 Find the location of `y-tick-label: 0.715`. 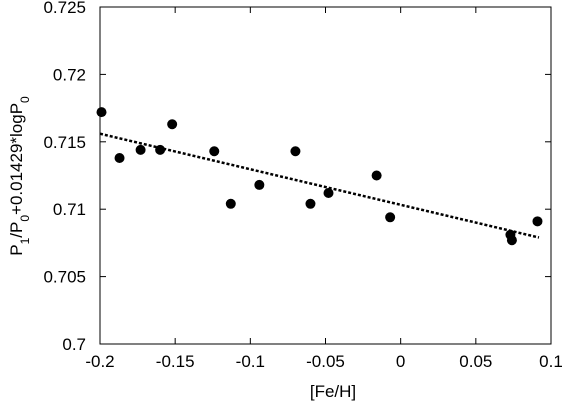

y-tick-label: 0.715 is located at coordinates (64, 142).